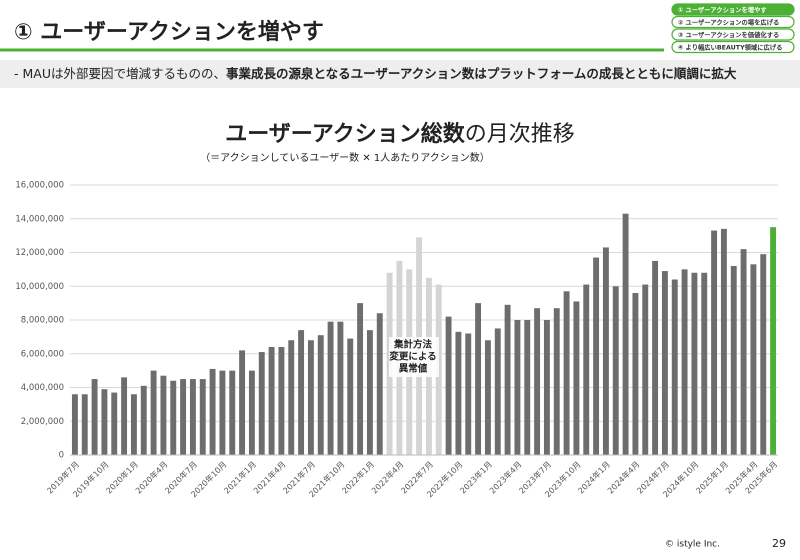 This screenshot has width=800, height=560. I want to click on nav-label: ① ユーザーアクションを増やす, so click(722, 9).